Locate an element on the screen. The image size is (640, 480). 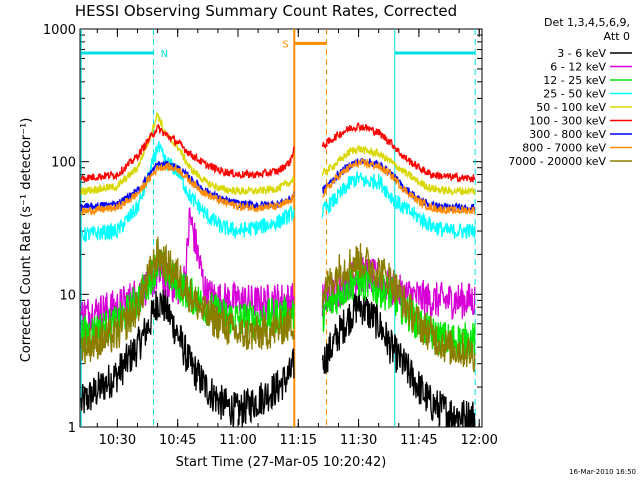
legend-label: 50 - 100 keV is located at coordinates (571, 107).